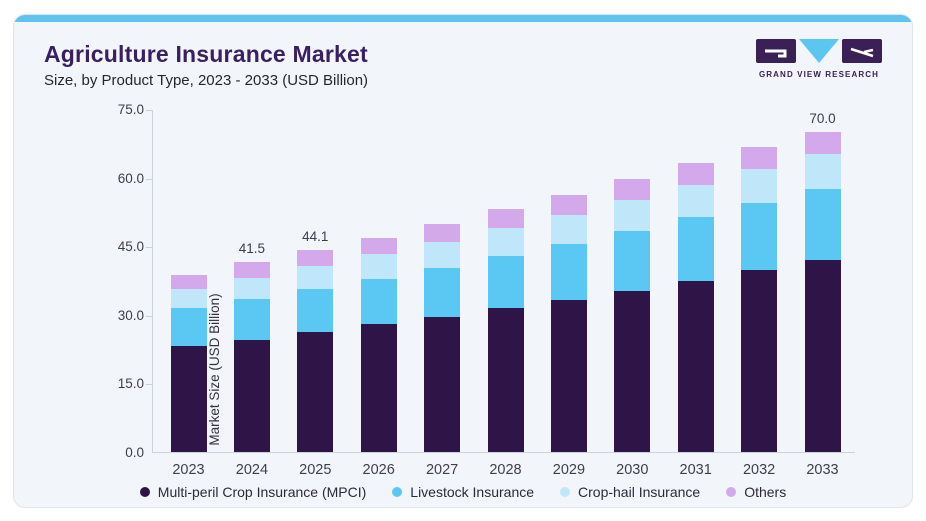  I want to click on x-tick-label-2033: 2033, so click(822, 470).